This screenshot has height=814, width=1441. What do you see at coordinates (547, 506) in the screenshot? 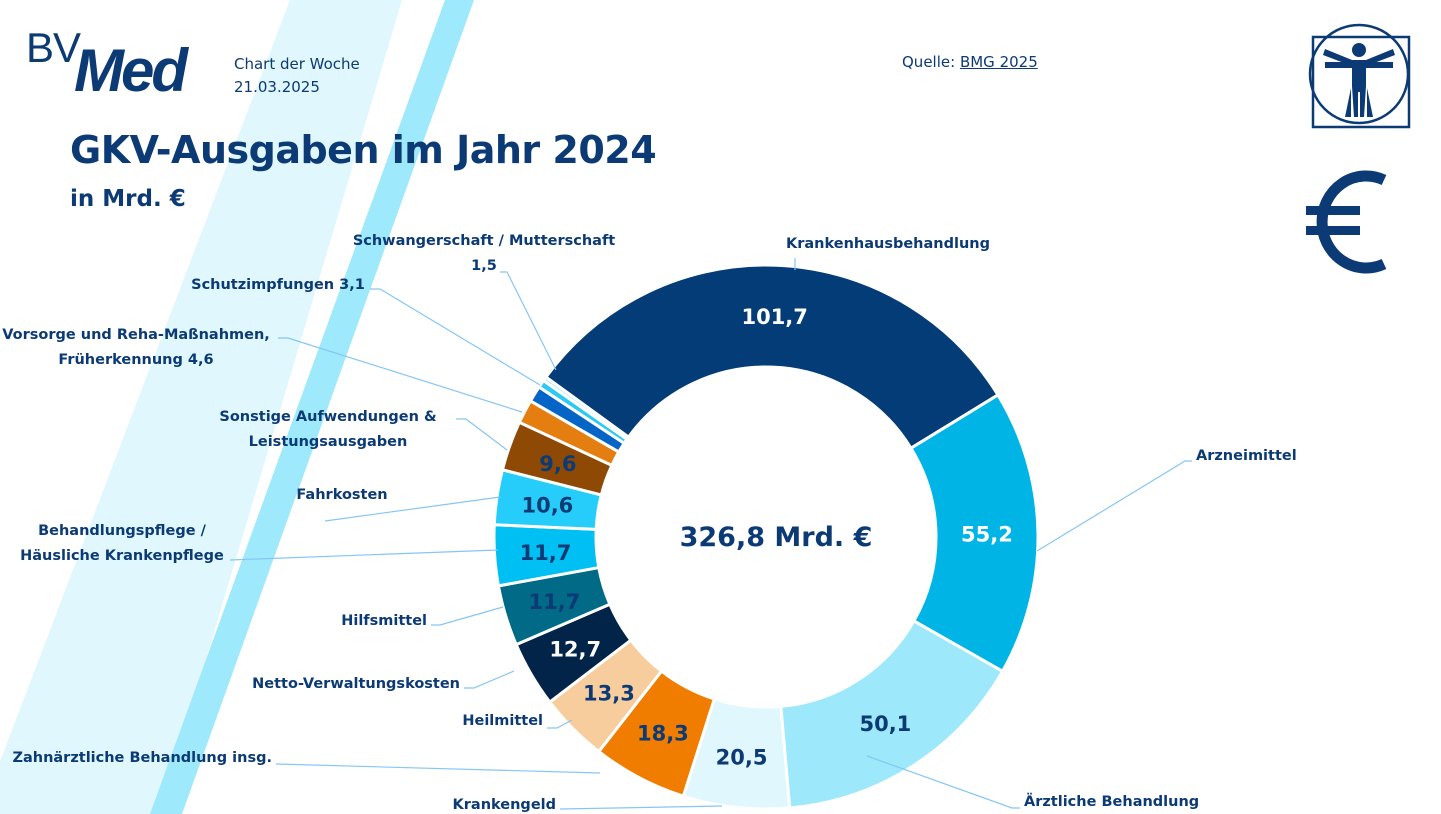
I see `value-label-fahrkosten: 10,6` at bounding box center [547, 506].